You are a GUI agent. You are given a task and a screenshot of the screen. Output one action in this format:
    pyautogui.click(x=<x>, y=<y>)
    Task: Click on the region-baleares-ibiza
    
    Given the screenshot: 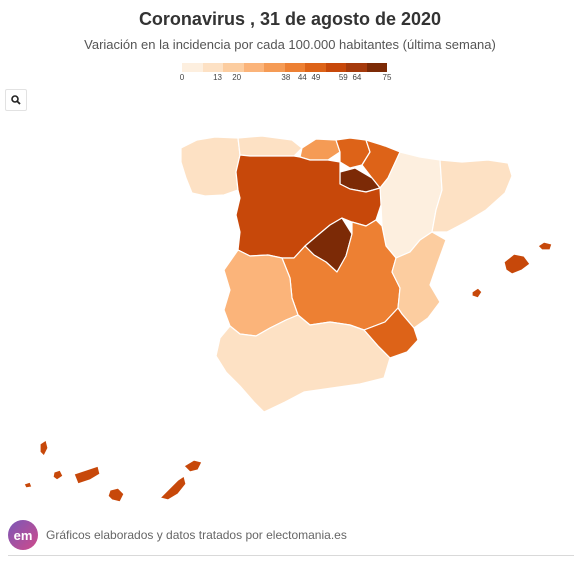 What is the action you would take?
    pyautogui.click(x=477, y=293)
    